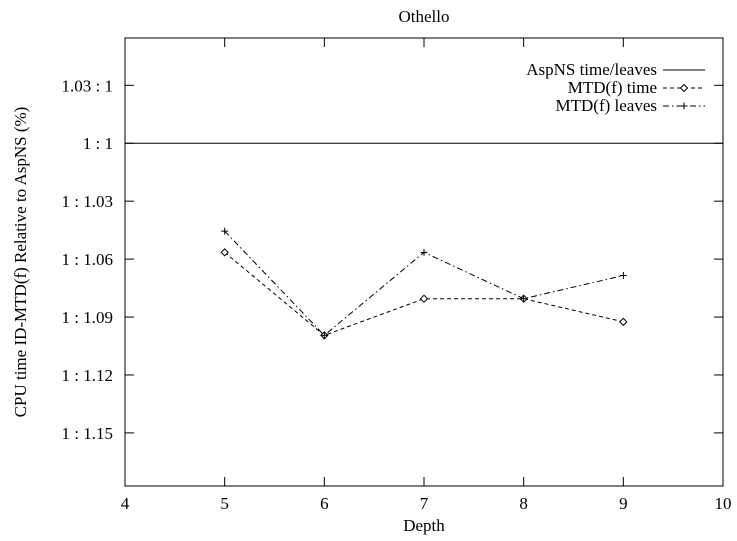  What do you see at coordinates (591, 69) in the screenshot?
I see `legend-label-aspns-time-leaves: AspNS time/leaves` at bounding box center [591, 69].